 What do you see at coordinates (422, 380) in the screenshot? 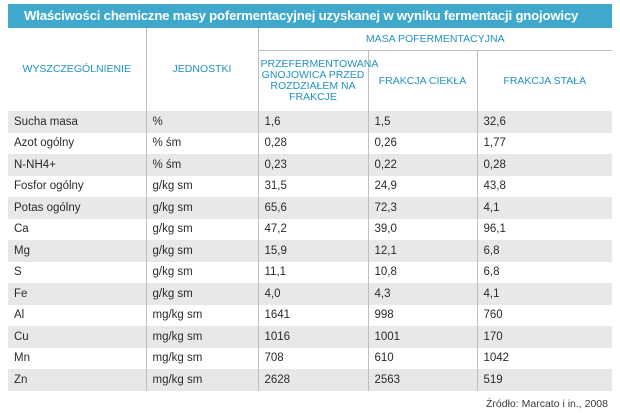
I see `value-liquid-fraction: 2563` at bounding box center [422, 380].